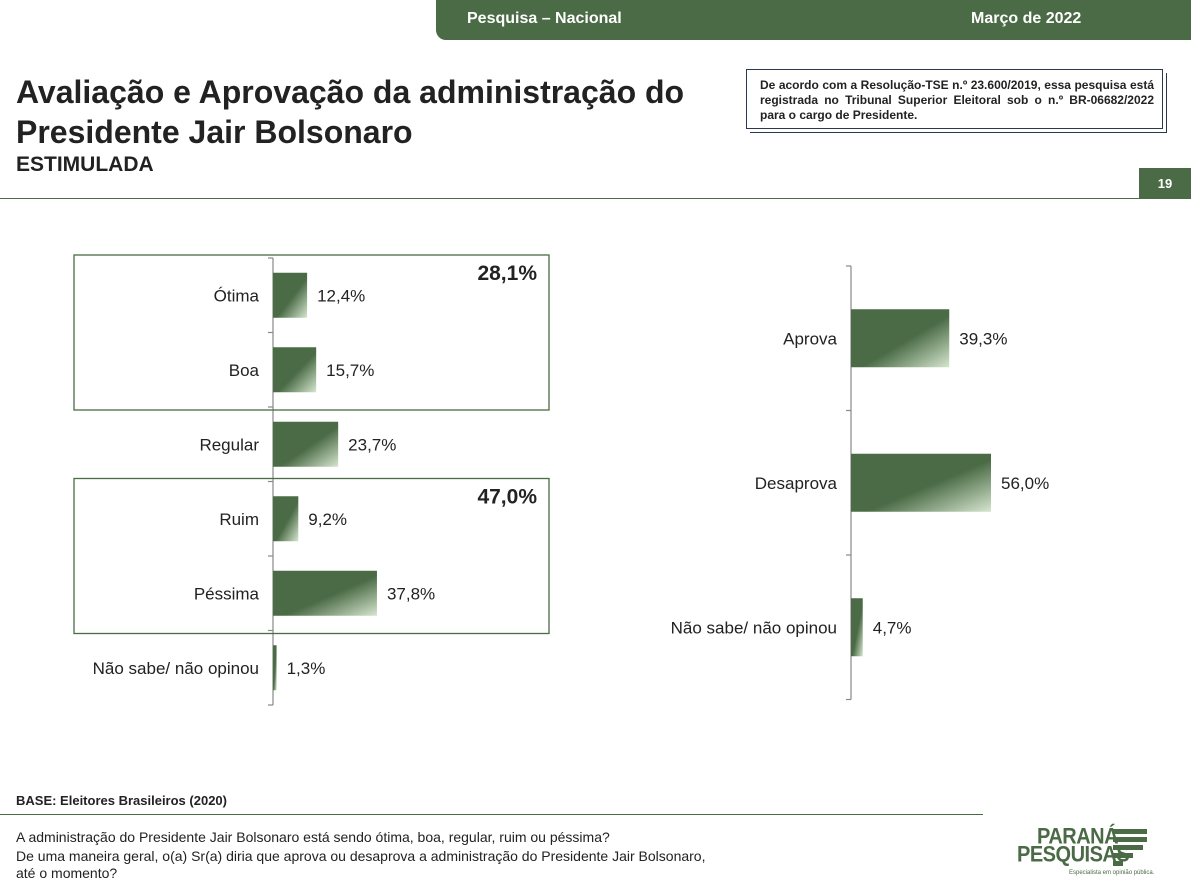  Describe the element at coordinates (900, 338) in the screenshot. I see `bar-aprova` at that location.